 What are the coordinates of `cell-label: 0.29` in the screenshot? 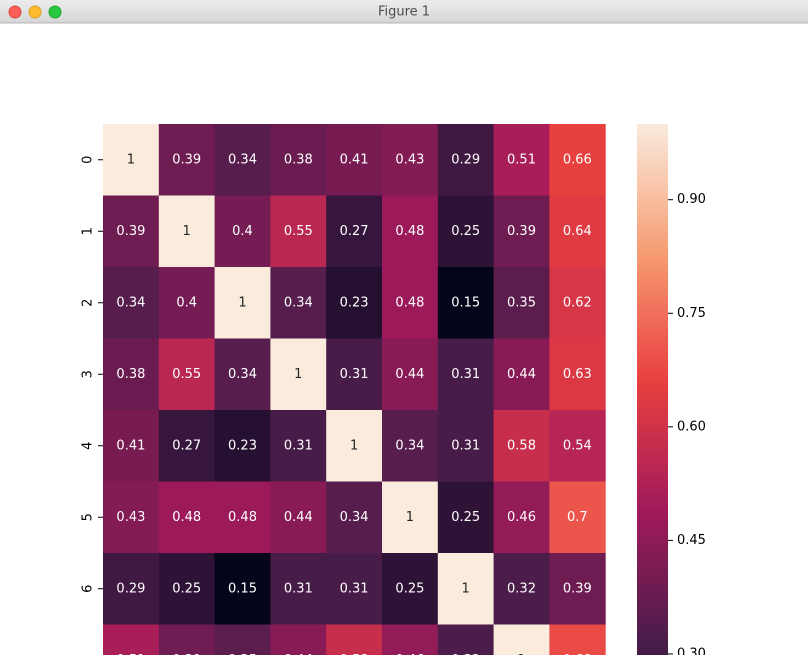 It's located at (130, 588).